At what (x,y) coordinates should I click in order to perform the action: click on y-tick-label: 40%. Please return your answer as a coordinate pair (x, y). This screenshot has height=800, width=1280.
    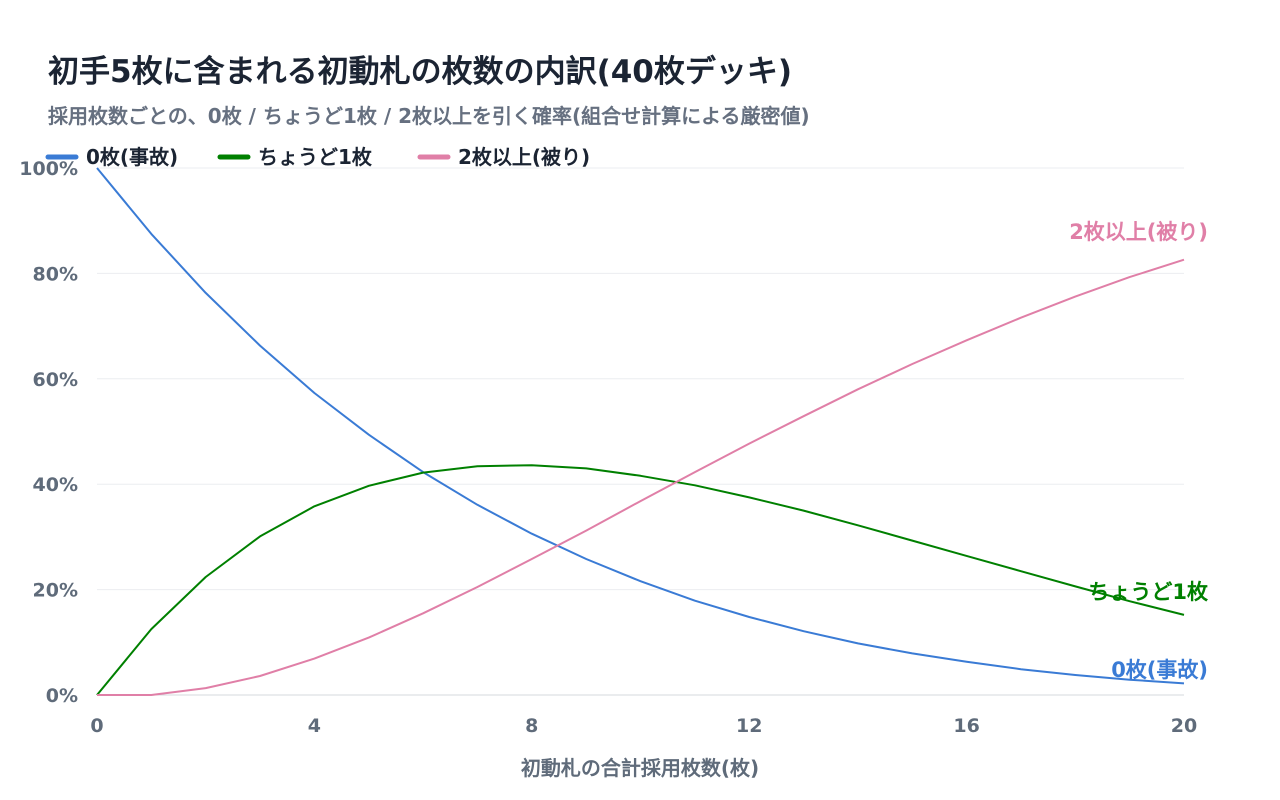
    Looking at the image, I should click on (55, 485).